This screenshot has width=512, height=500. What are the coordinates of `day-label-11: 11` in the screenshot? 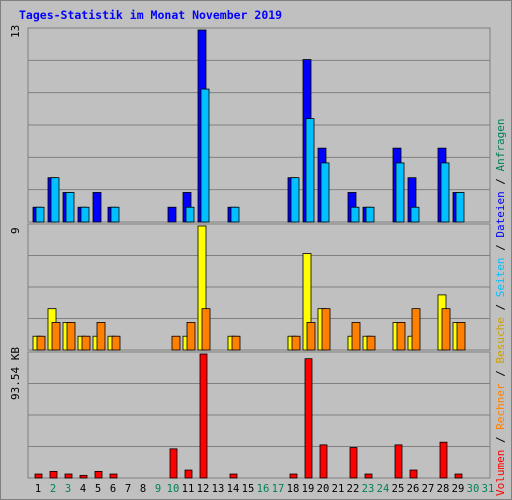 It's located at (188, 489).